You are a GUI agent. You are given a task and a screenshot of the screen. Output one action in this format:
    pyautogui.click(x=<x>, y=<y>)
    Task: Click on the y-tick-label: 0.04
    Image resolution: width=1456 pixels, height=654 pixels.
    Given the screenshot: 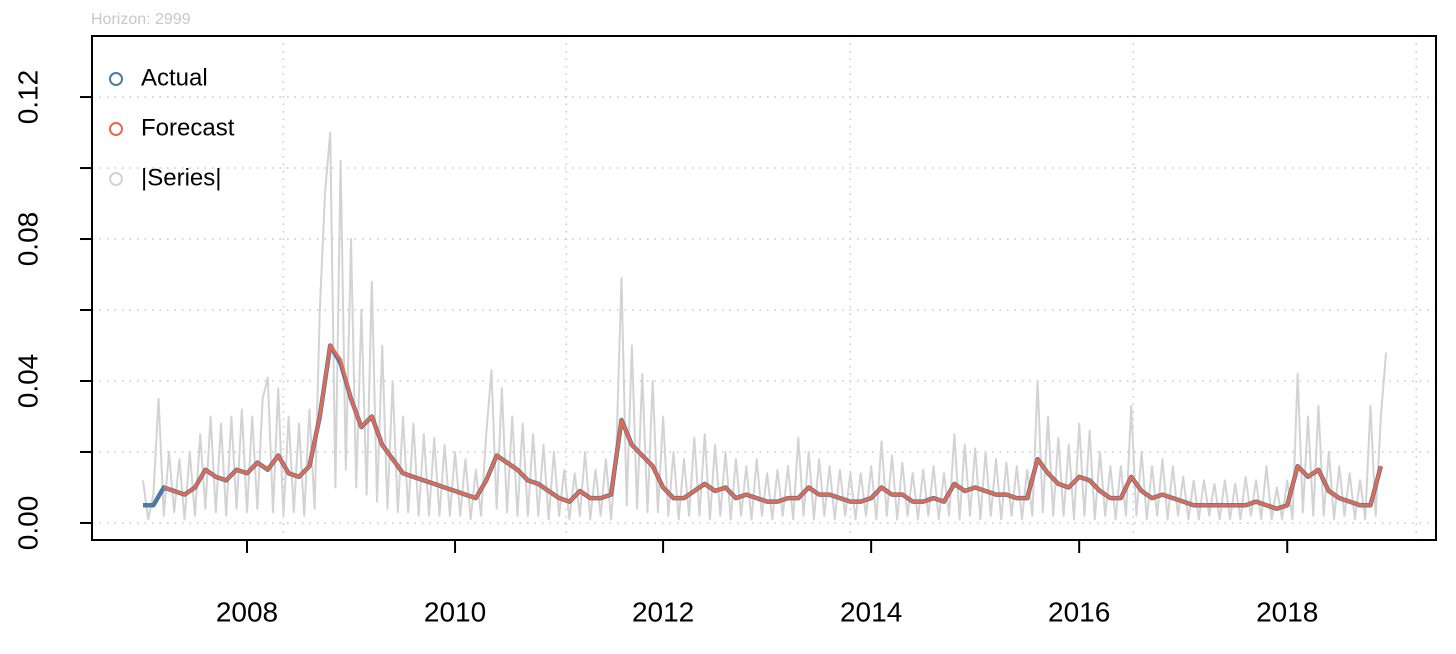 What is the action you would take?
    pyautogui.click(x=27, y=381)
    